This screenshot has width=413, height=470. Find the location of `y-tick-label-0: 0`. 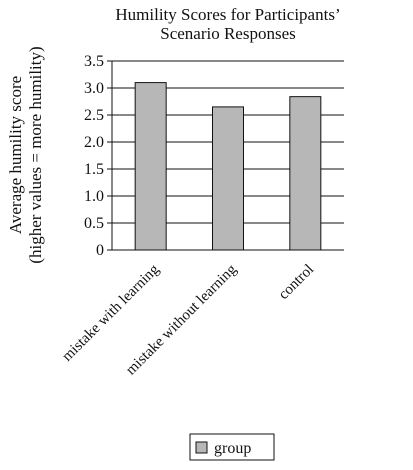

y-tick-label-0: 0 is located at coordinates (100, 250).